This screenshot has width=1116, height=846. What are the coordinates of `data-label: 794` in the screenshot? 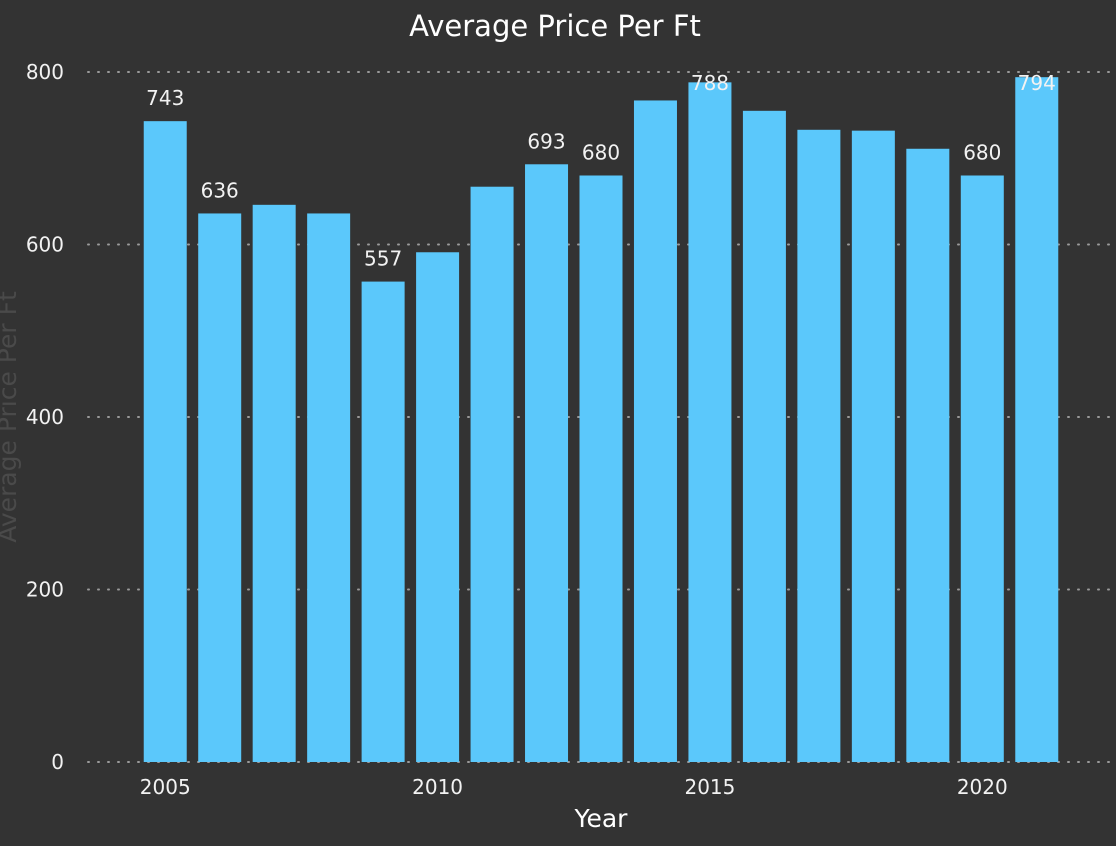 It's located at (1037, 83).